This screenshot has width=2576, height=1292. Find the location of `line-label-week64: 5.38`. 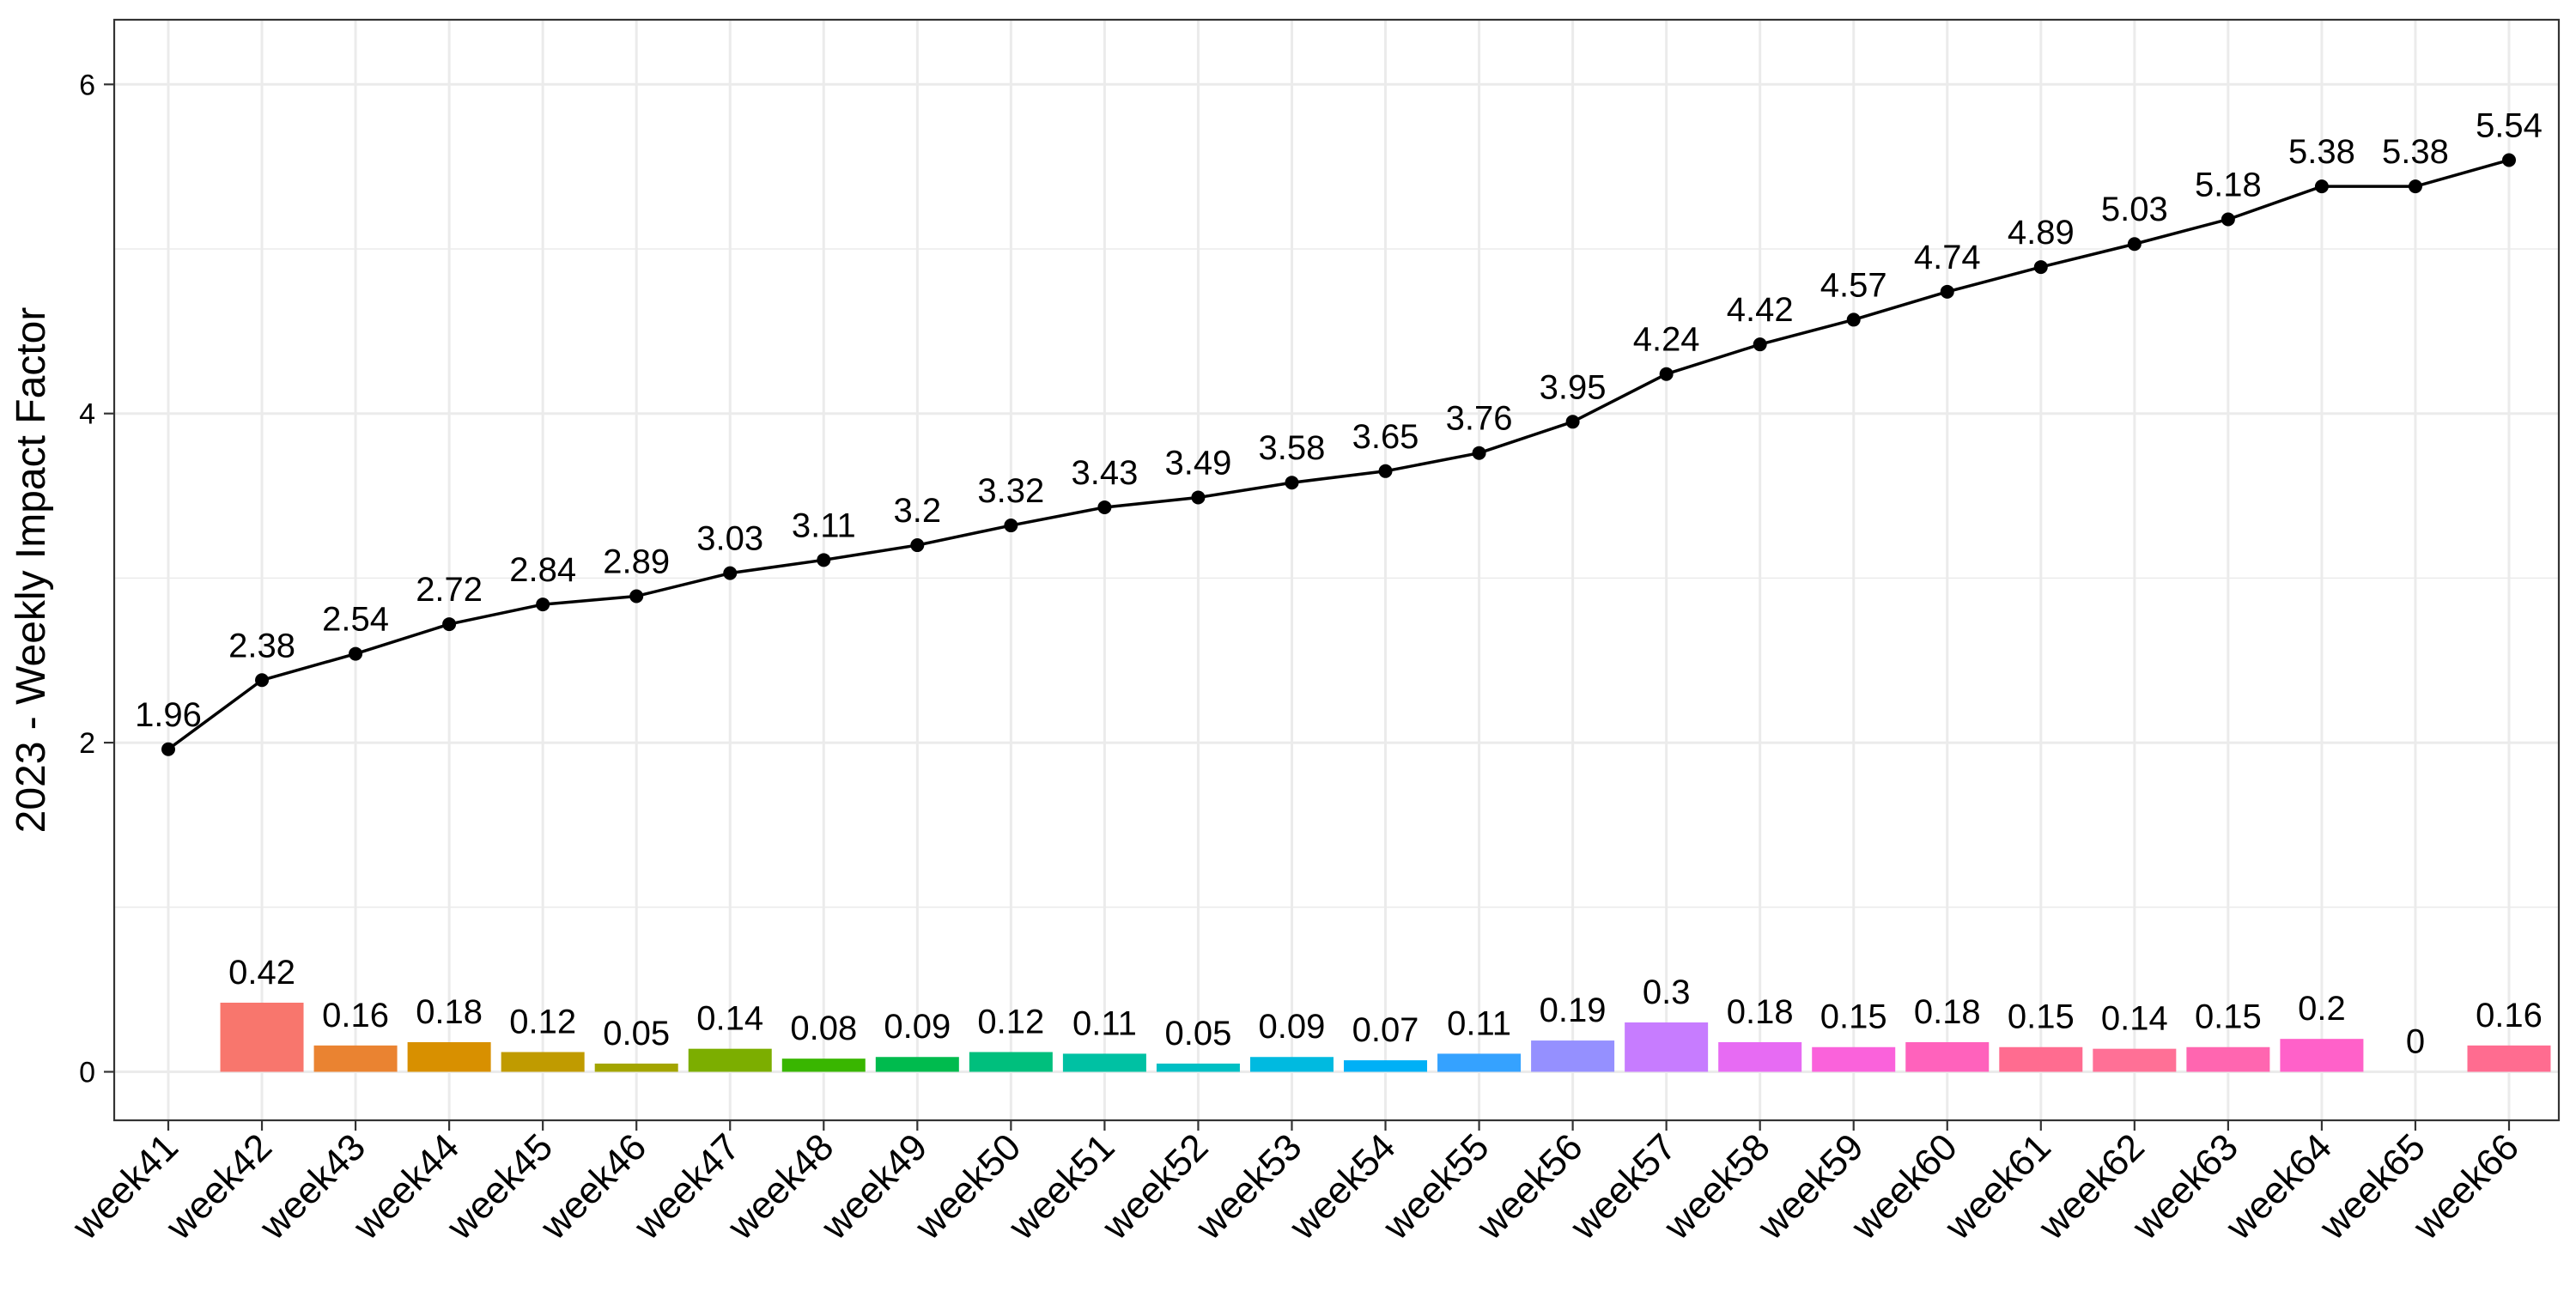

line-label-week64: 5.38 is located at coordinates (2321, 152).